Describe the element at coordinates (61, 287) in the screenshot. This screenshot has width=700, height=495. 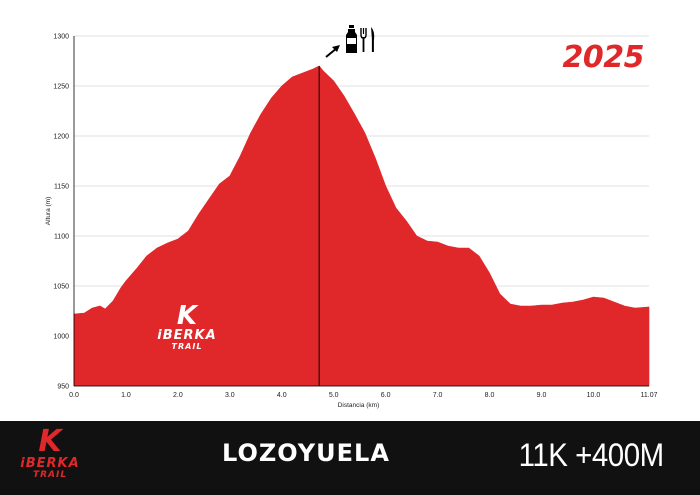
I see `y-tick-label: 1050` at that location.